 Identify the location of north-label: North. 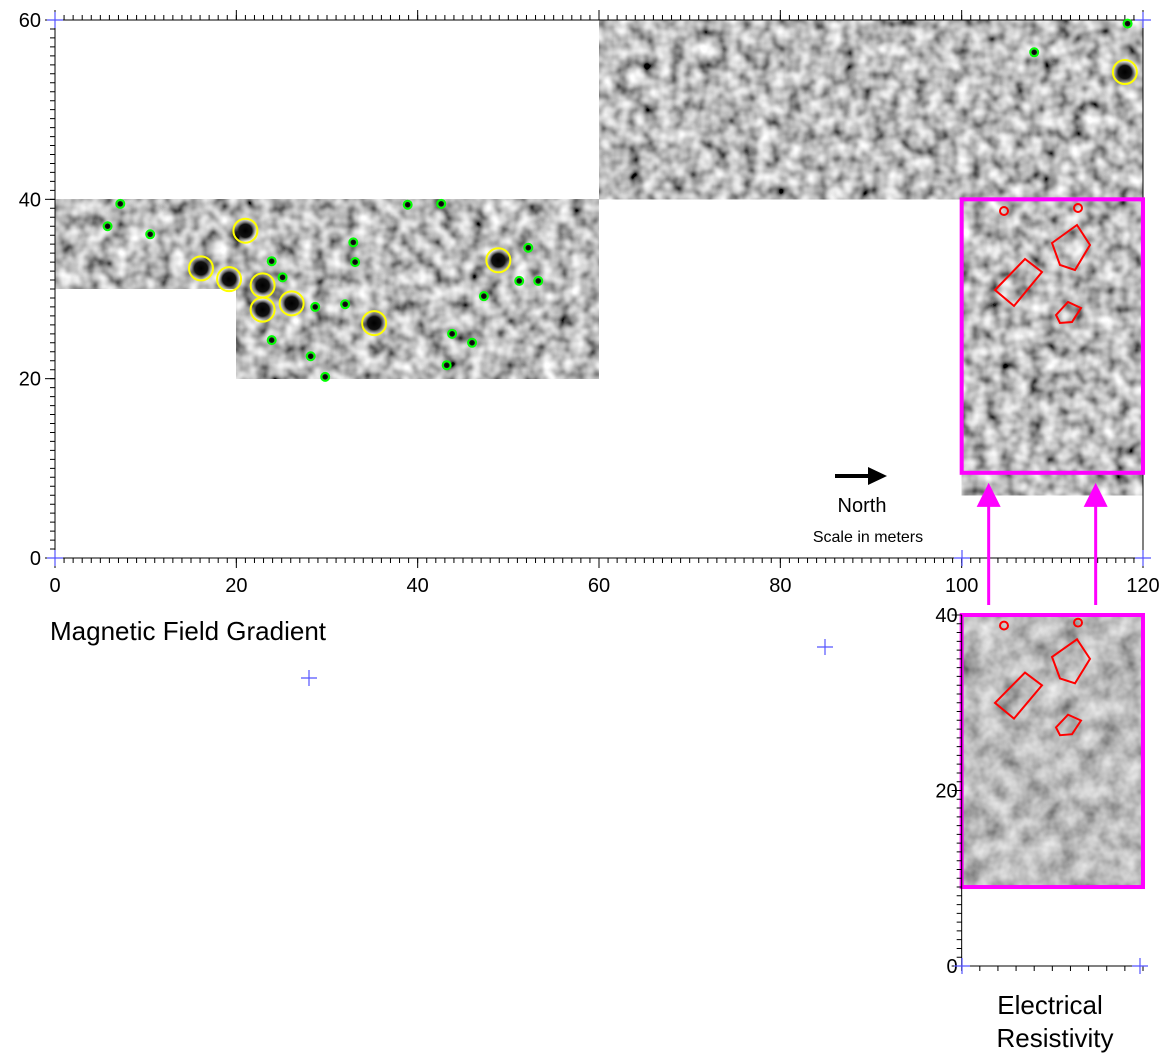
(862, 506).